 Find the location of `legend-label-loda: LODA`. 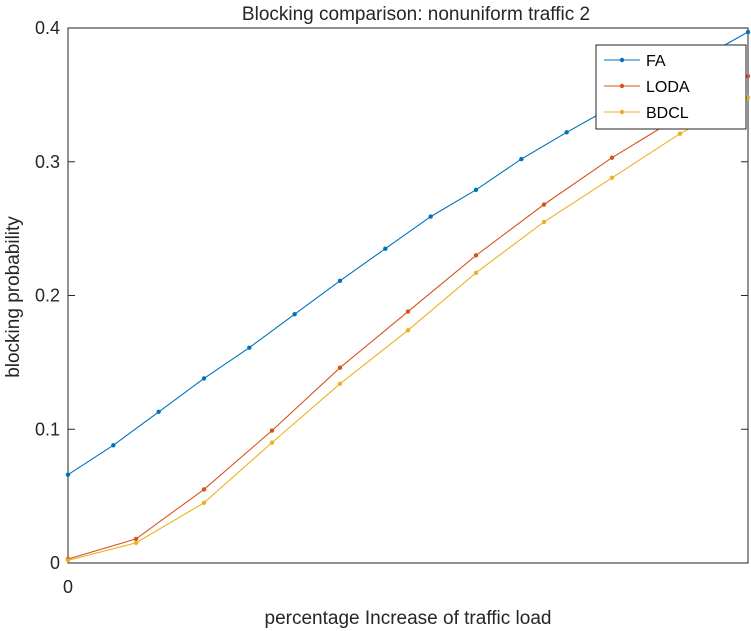

legend-label-loda: LODA is located at coordinates (668, 87).